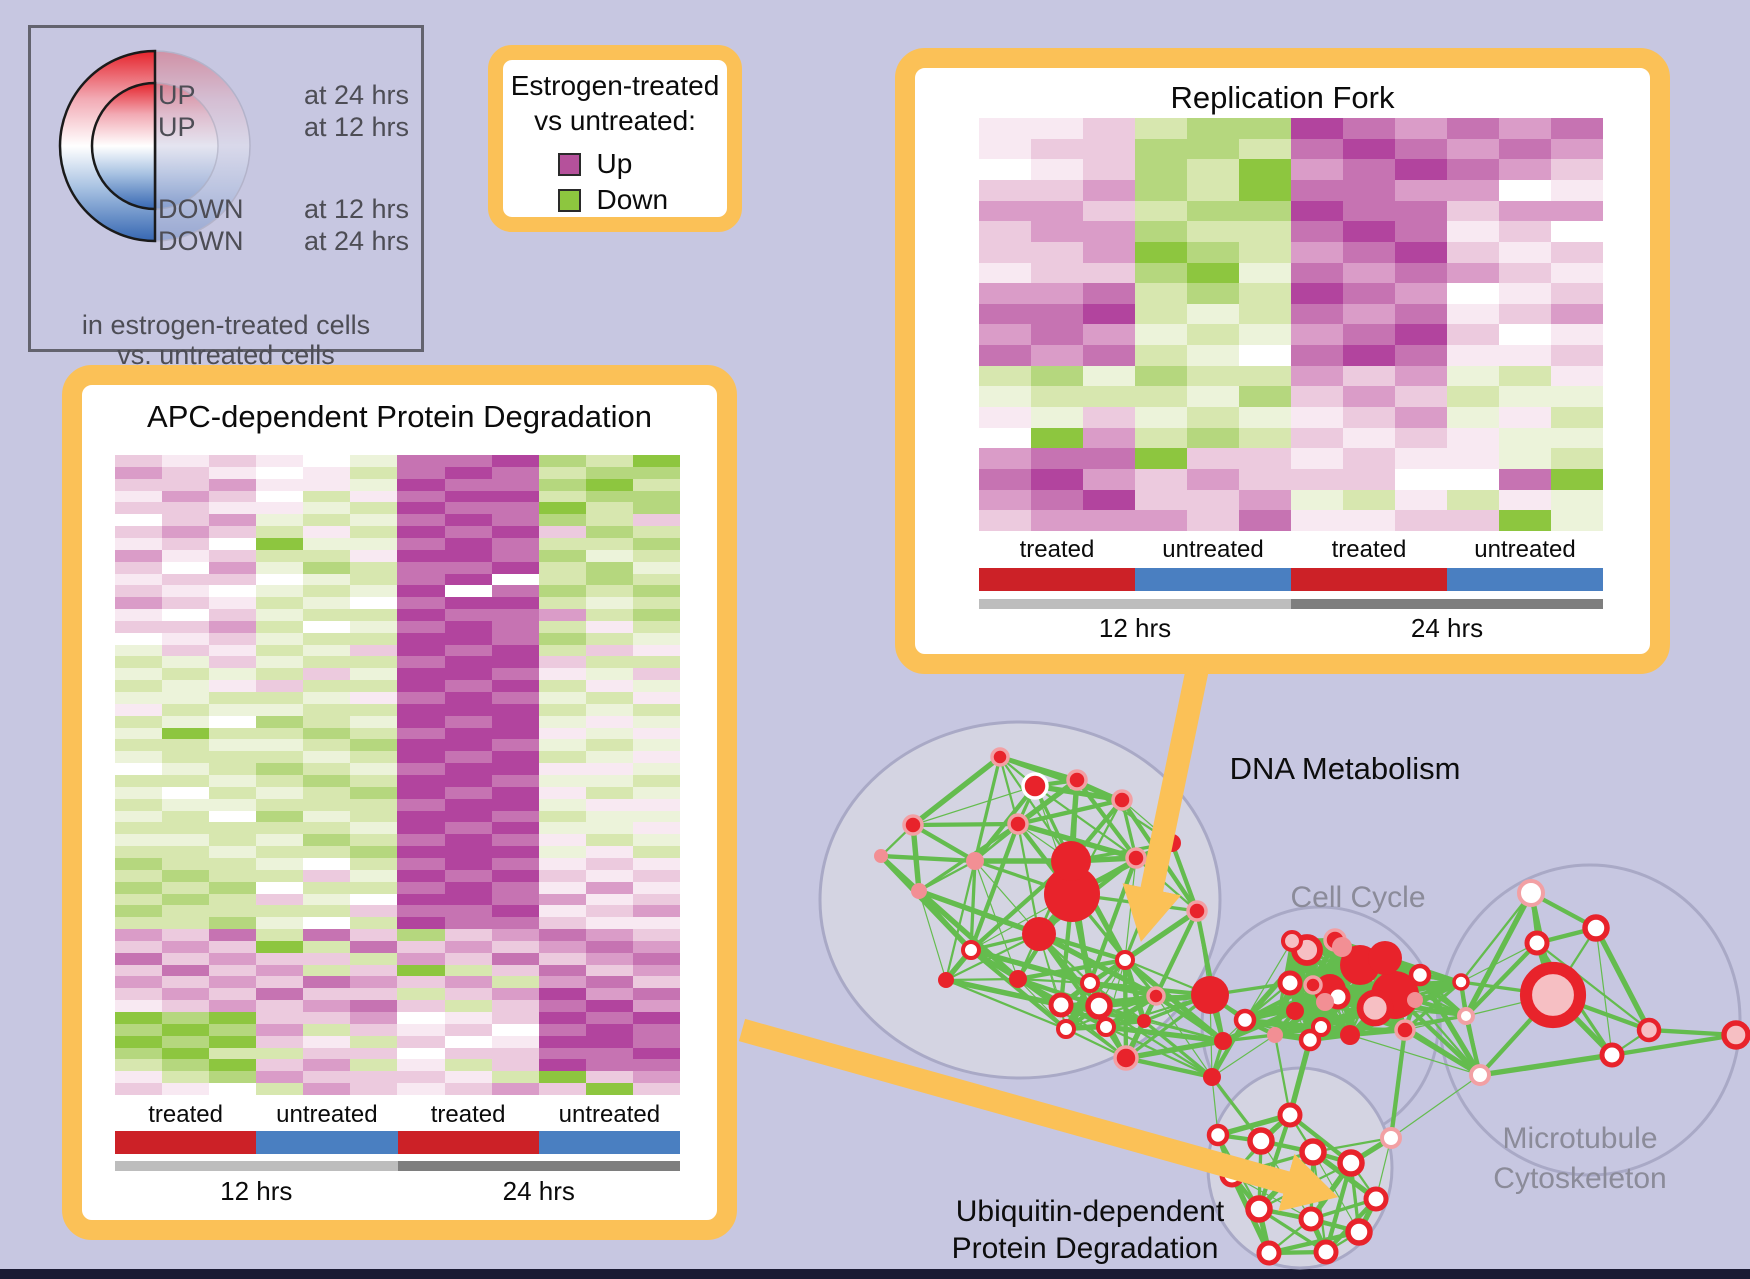 Image resolution: width=1750 pixels, height=1279 pixels. I want to click on cluster-dna-metabolism, so click(1020, 900).